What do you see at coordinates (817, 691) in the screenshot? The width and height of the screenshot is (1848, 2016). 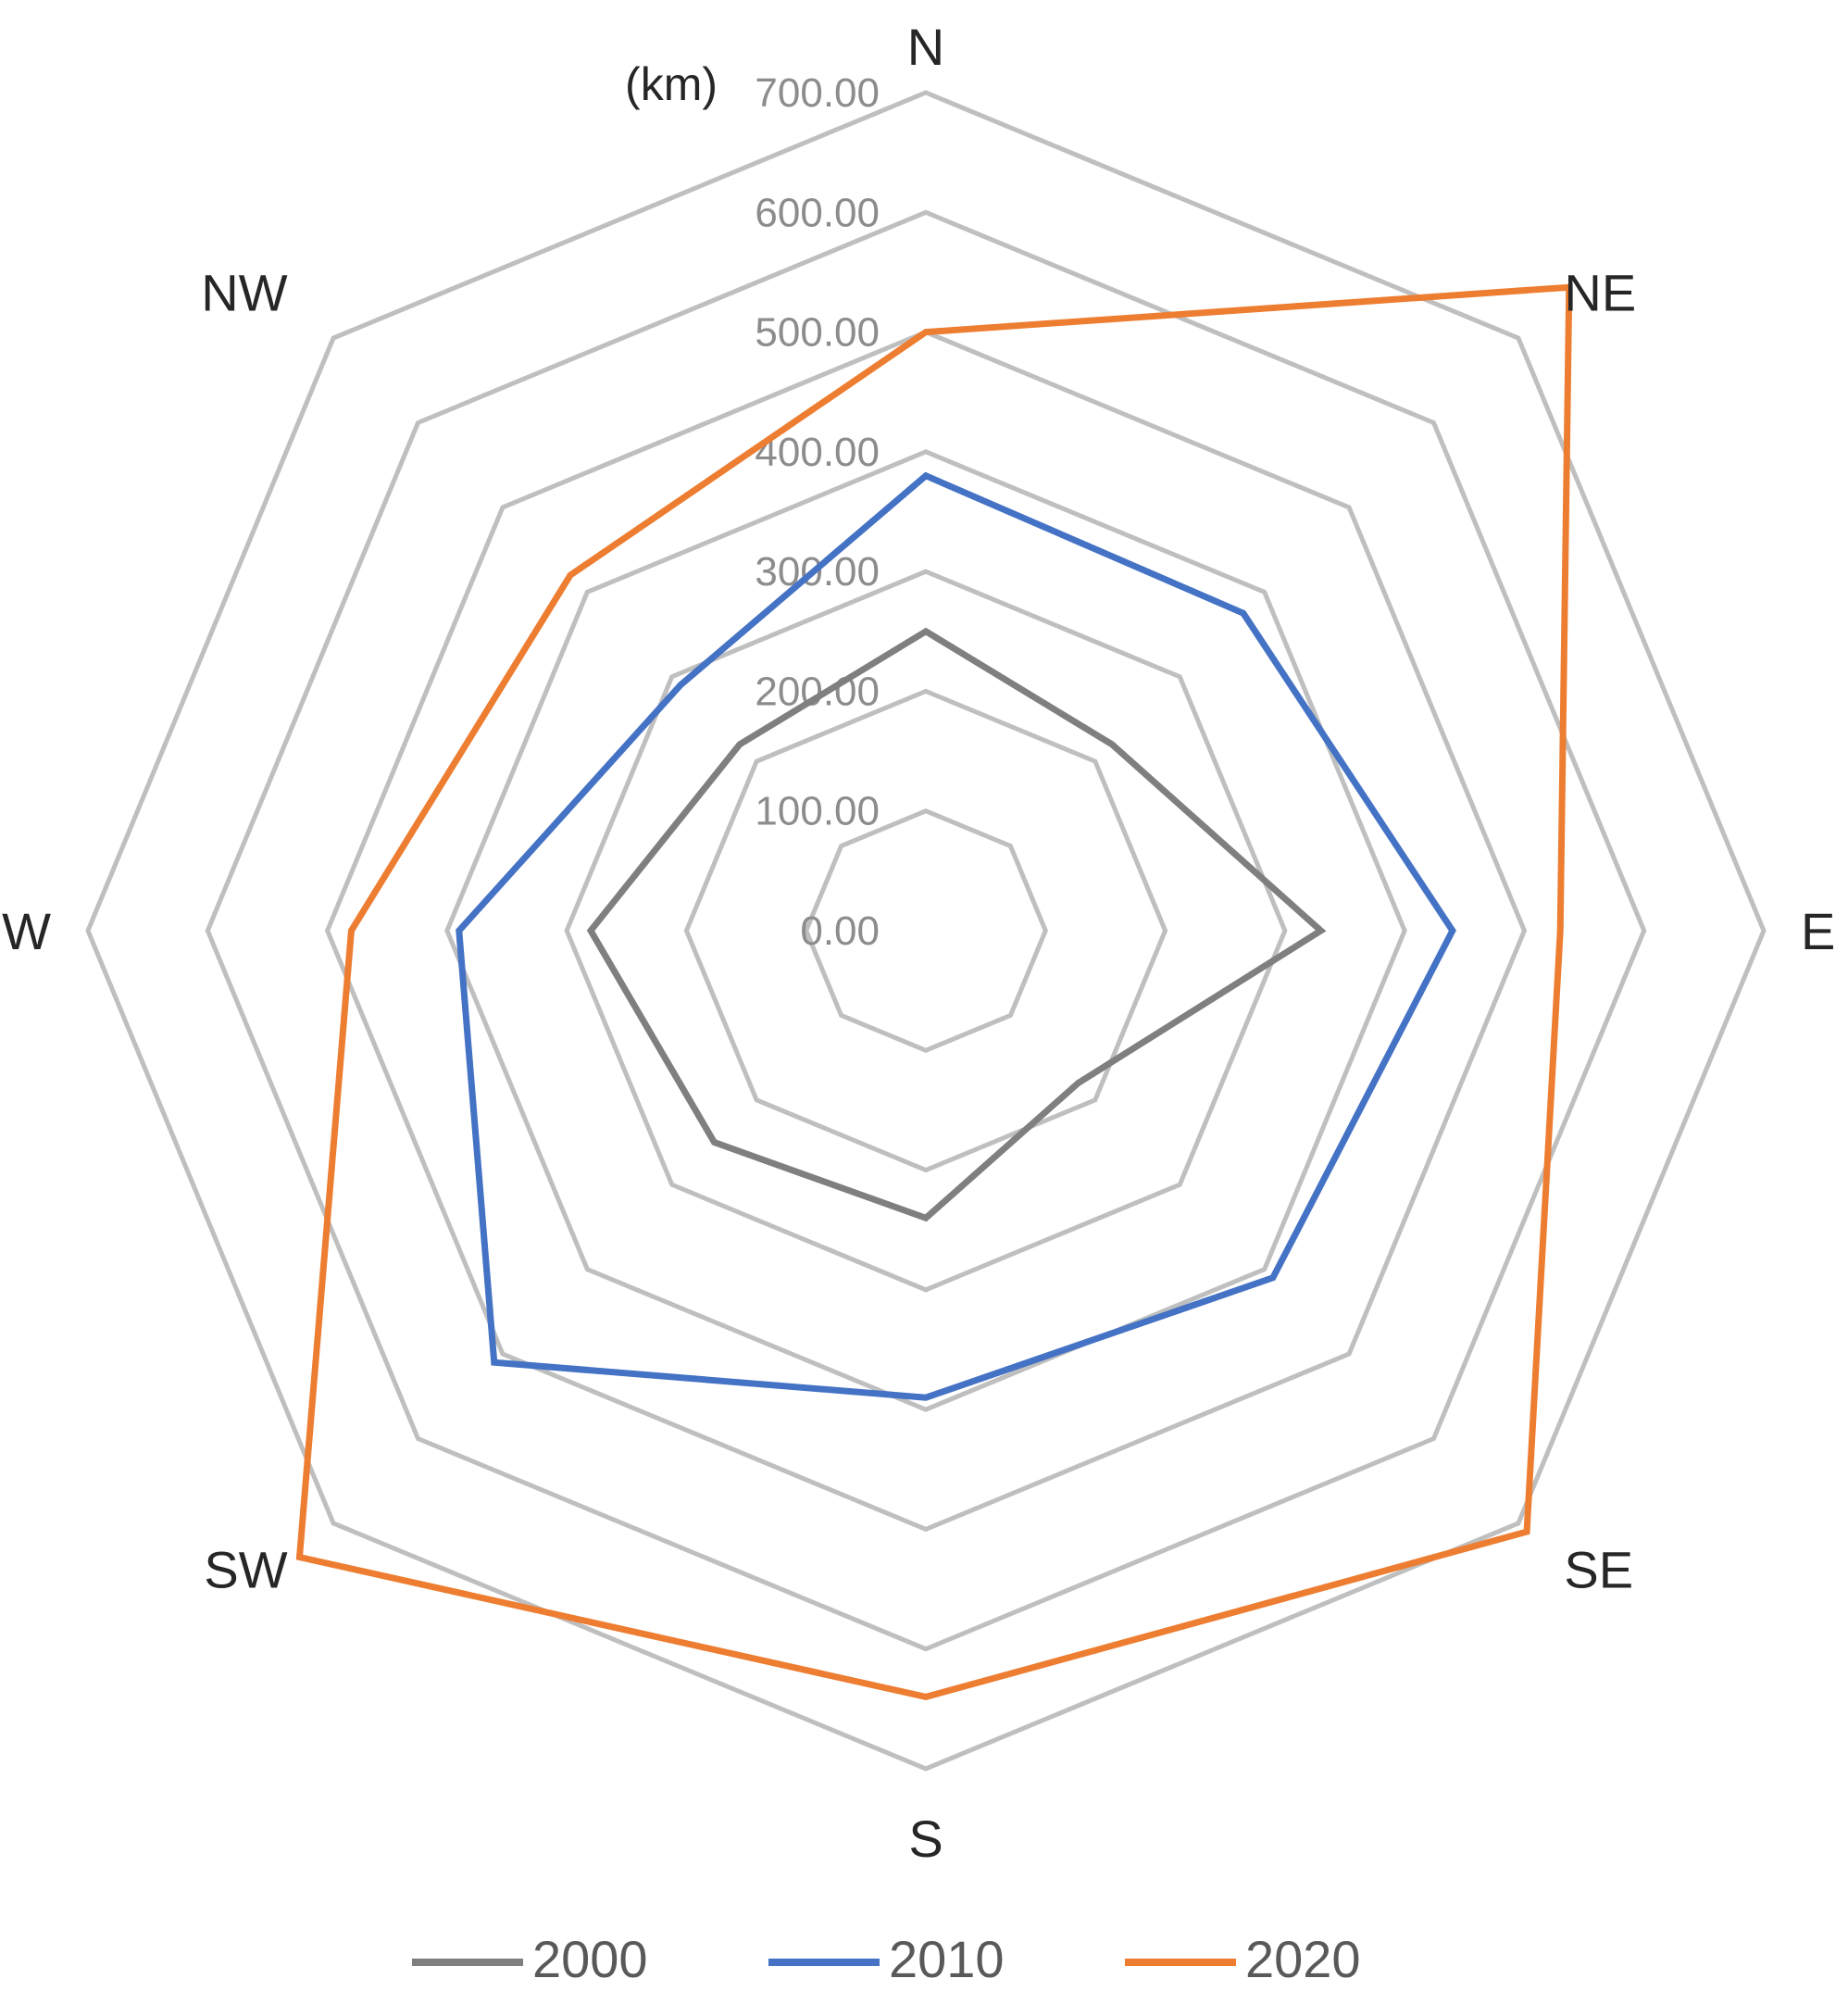 I see `tick-label: 200.00` at bounding box center [817, 691].